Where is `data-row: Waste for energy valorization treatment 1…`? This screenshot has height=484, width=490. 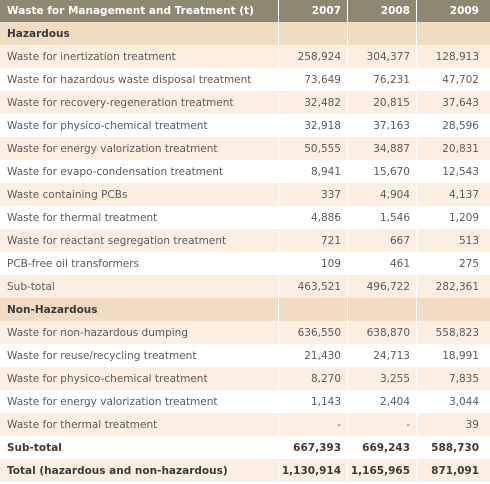
data-row: Waste for energy valorization treatment 1… is located at coordinates (245, 401).